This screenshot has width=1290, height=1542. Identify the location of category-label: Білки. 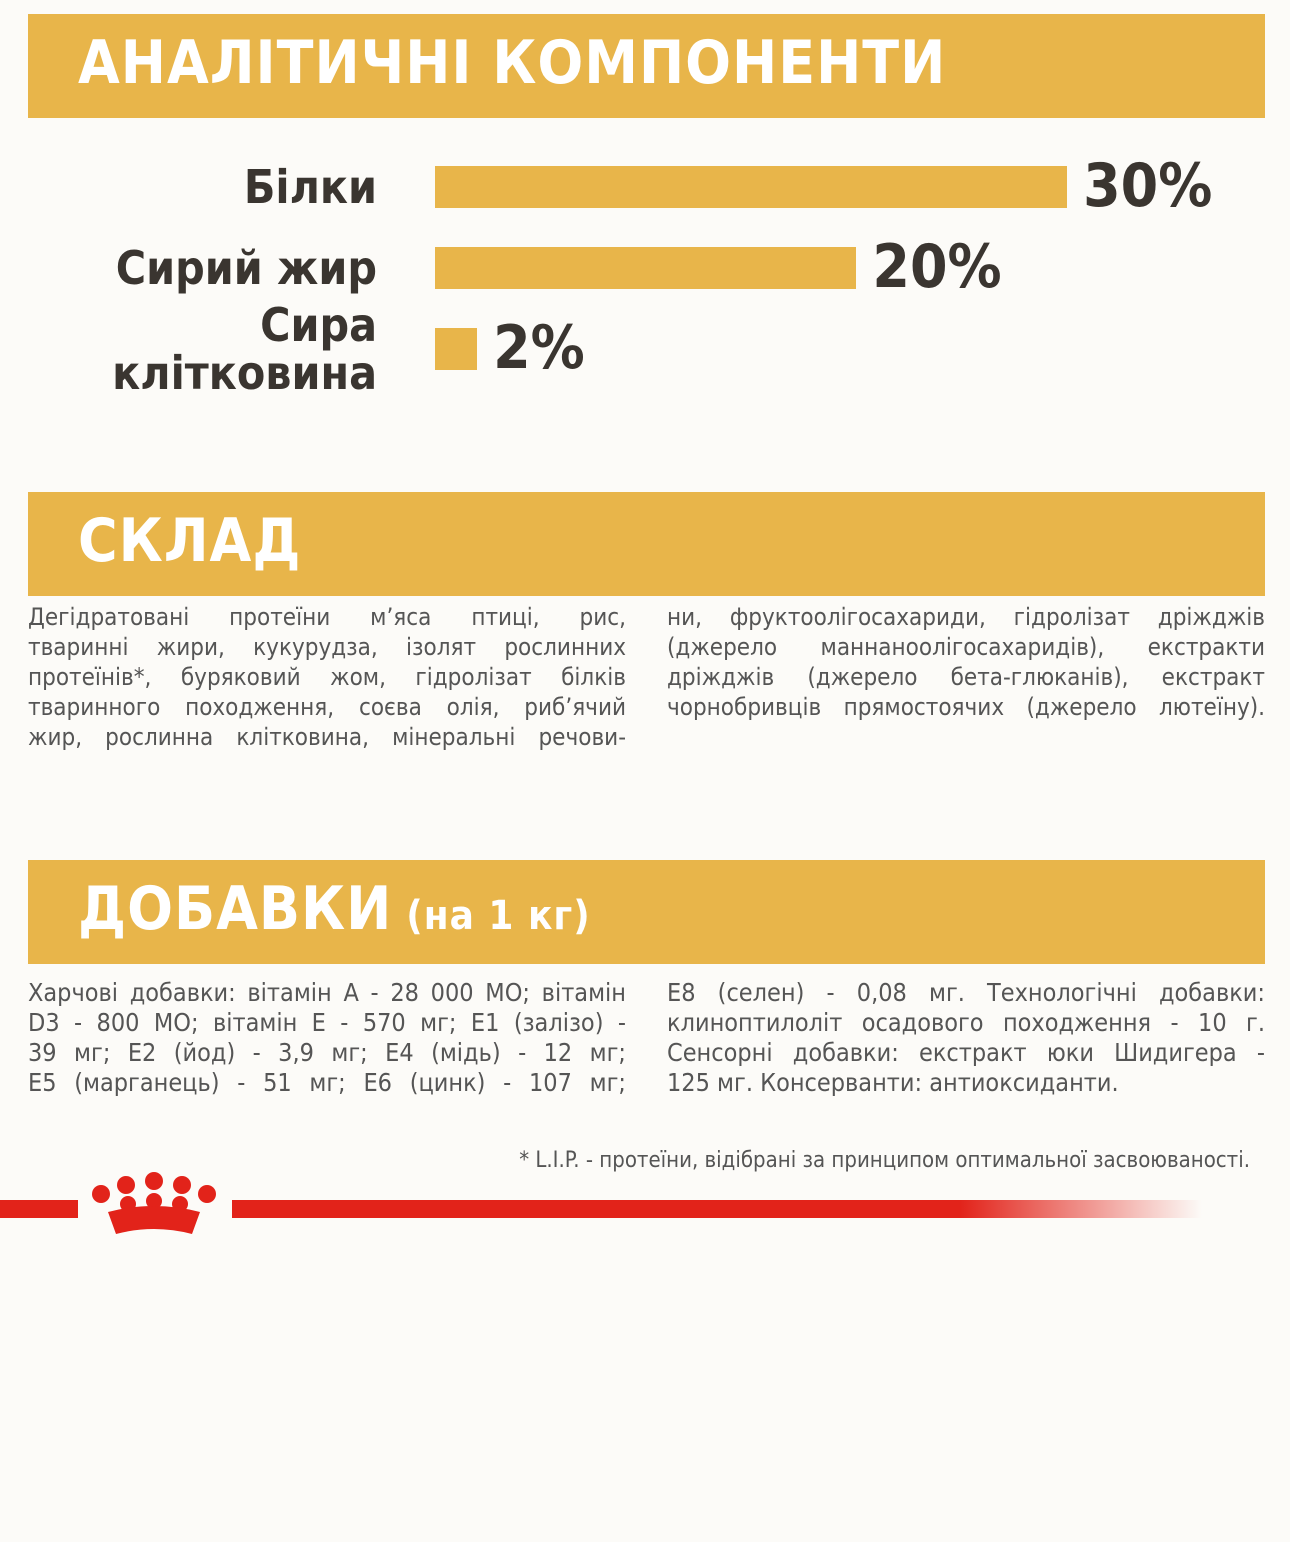
(310, 187).